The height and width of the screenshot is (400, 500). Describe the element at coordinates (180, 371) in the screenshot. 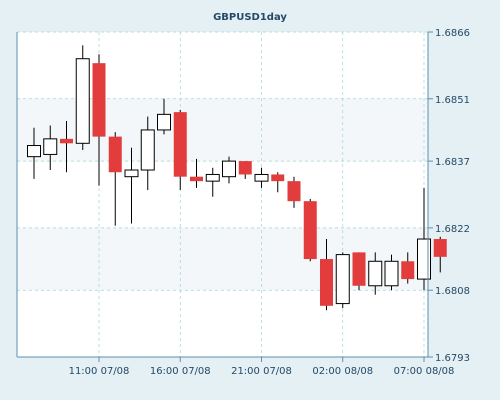

I see `x-tick-label: 16:00 07/08` at that location.